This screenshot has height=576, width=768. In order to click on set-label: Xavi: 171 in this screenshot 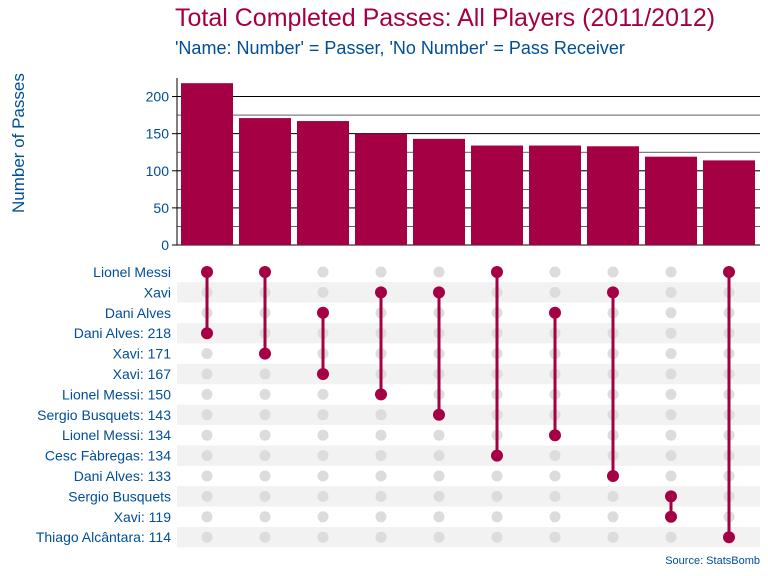, I will do `click(142, 354)`.